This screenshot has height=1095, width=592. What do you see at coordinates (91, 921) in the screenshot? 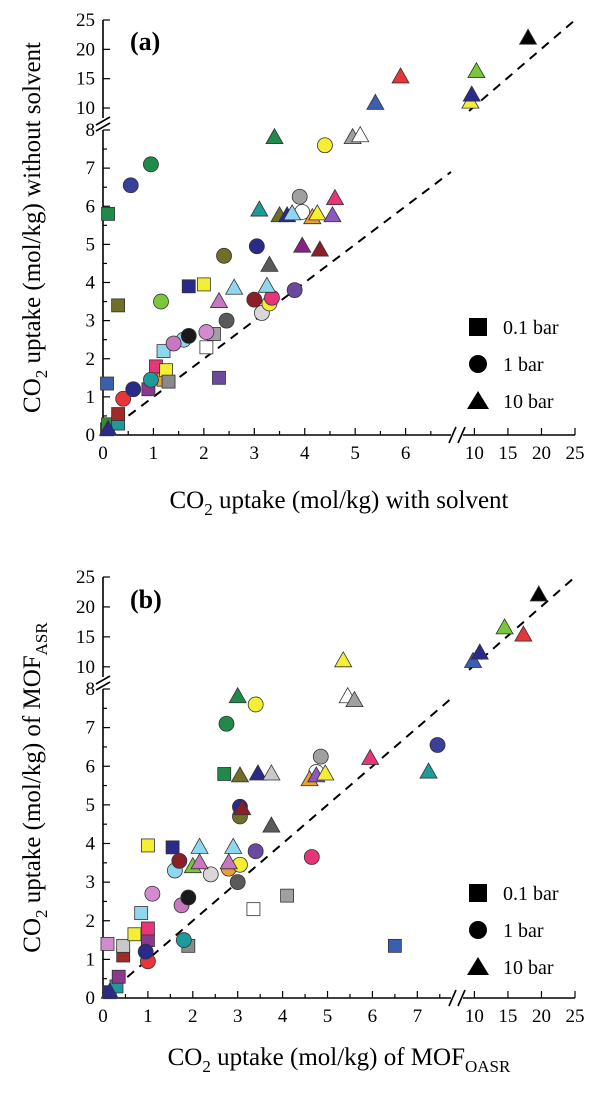
I see `y-tick-label: 2` at bounding box center [91, 921].